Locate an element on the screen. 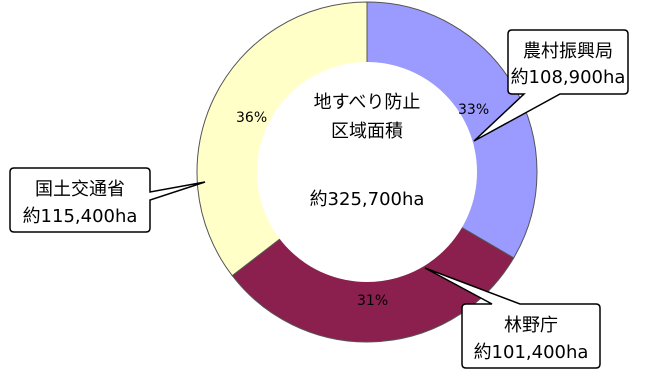 The width and height of the screenshot is (671, 376). callout-name-nosonshinko: 農村振興局 is located at coordinates (568, 51).